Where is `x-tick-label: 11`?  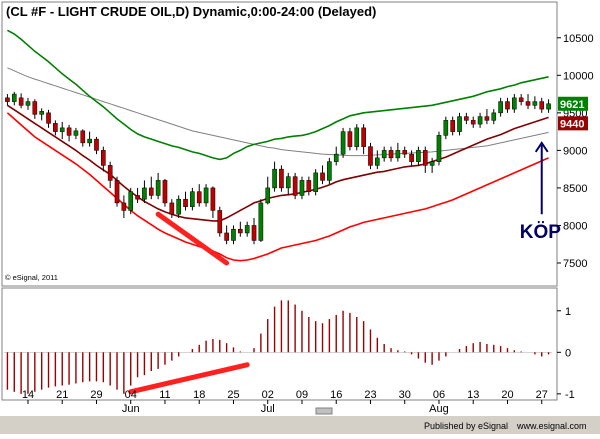
x-tick-label: 11 is located at coordinates (164, 395).